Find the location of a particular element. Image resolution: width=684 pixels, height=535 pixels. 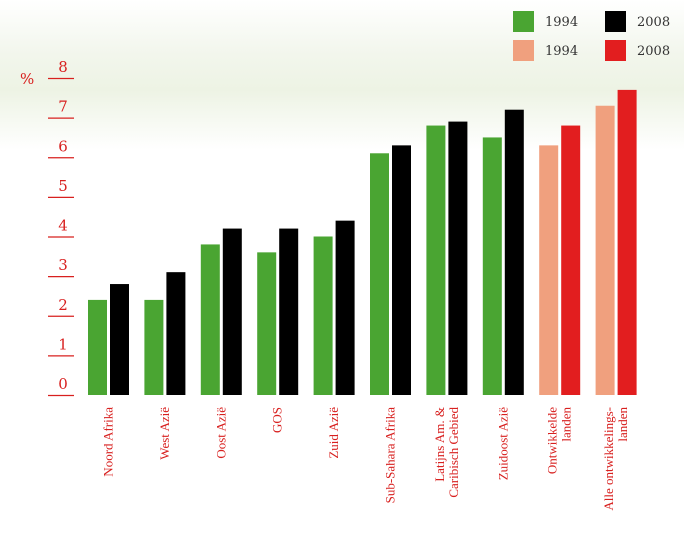

y-unit-label: % is located at coordinates (27, 79).